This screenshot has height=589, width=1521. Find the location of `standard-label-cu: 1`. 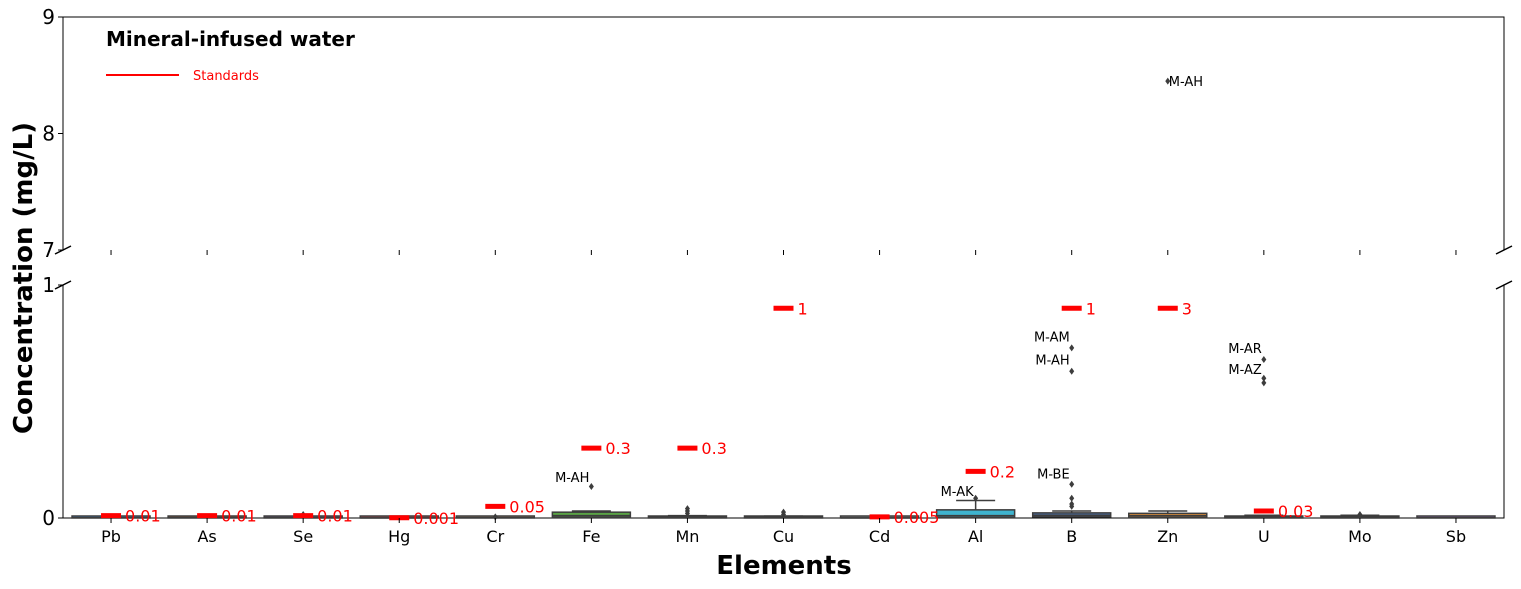

standard-label-cu: 1 is located at coordinates (803, 308).